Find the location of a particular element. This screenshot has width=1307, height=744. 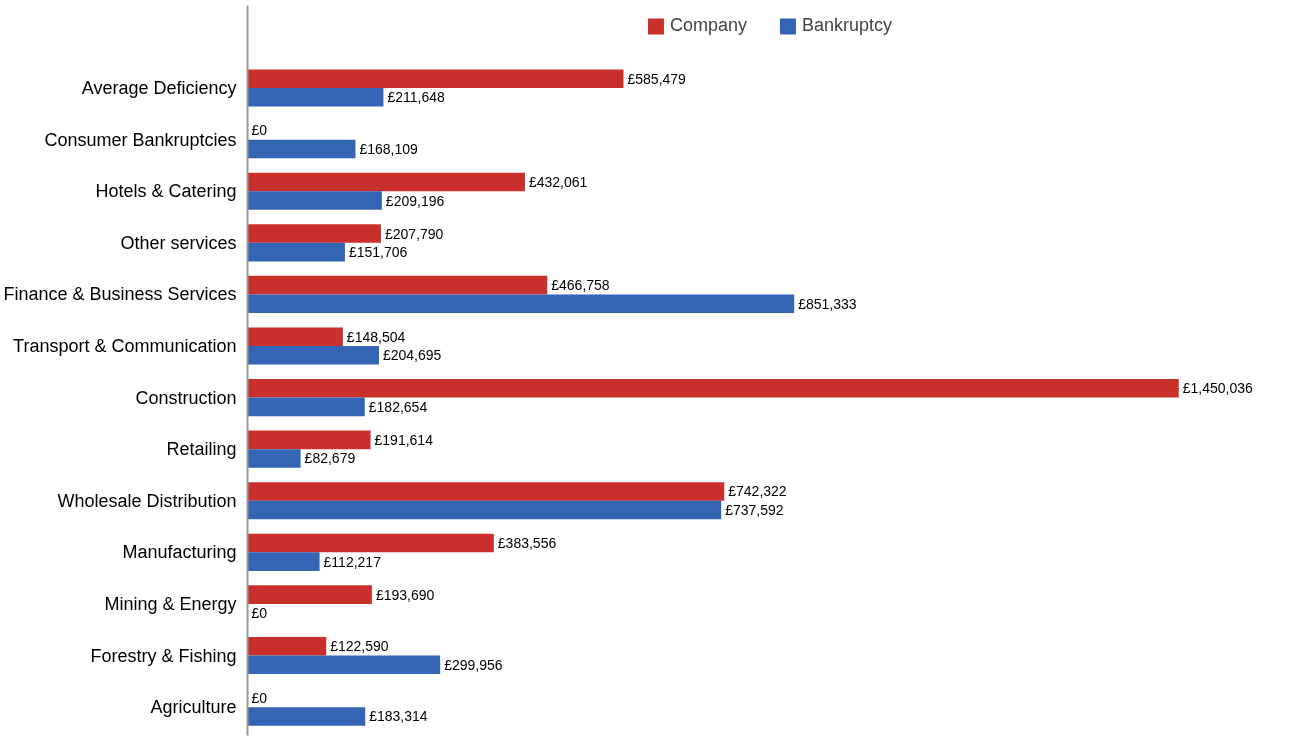

legend-label: Company is located at coordinates (708, 25).